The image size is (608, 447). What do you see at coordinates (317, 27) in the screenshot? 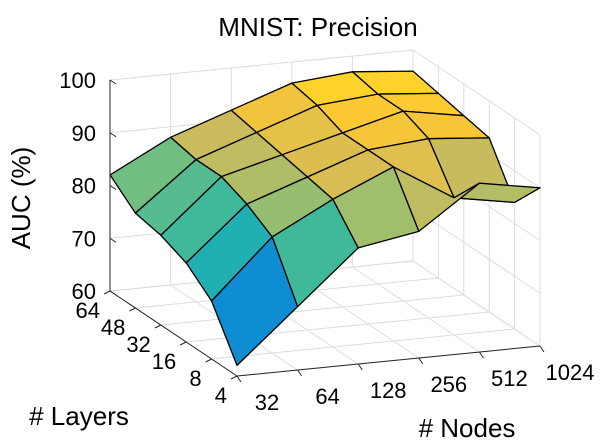
I see `chart-title: MNIST: Precision` at bounding box center [317, 27].